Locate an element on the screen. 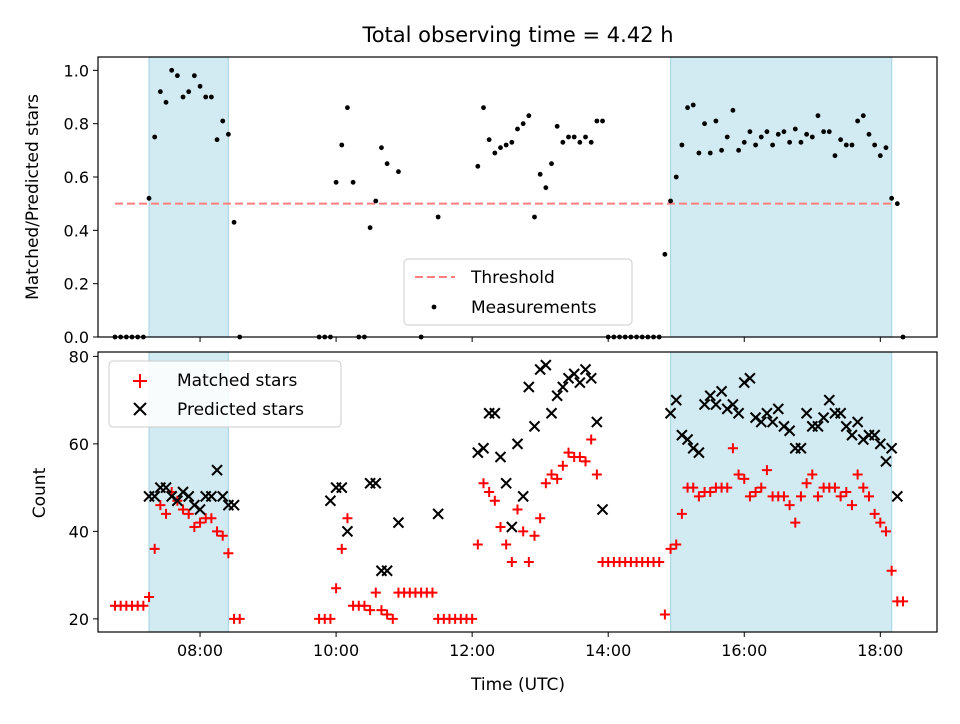 Image resolution: width=960 pixels, height=724 pixels. top-legend-box is located at coordinates (518, 292).